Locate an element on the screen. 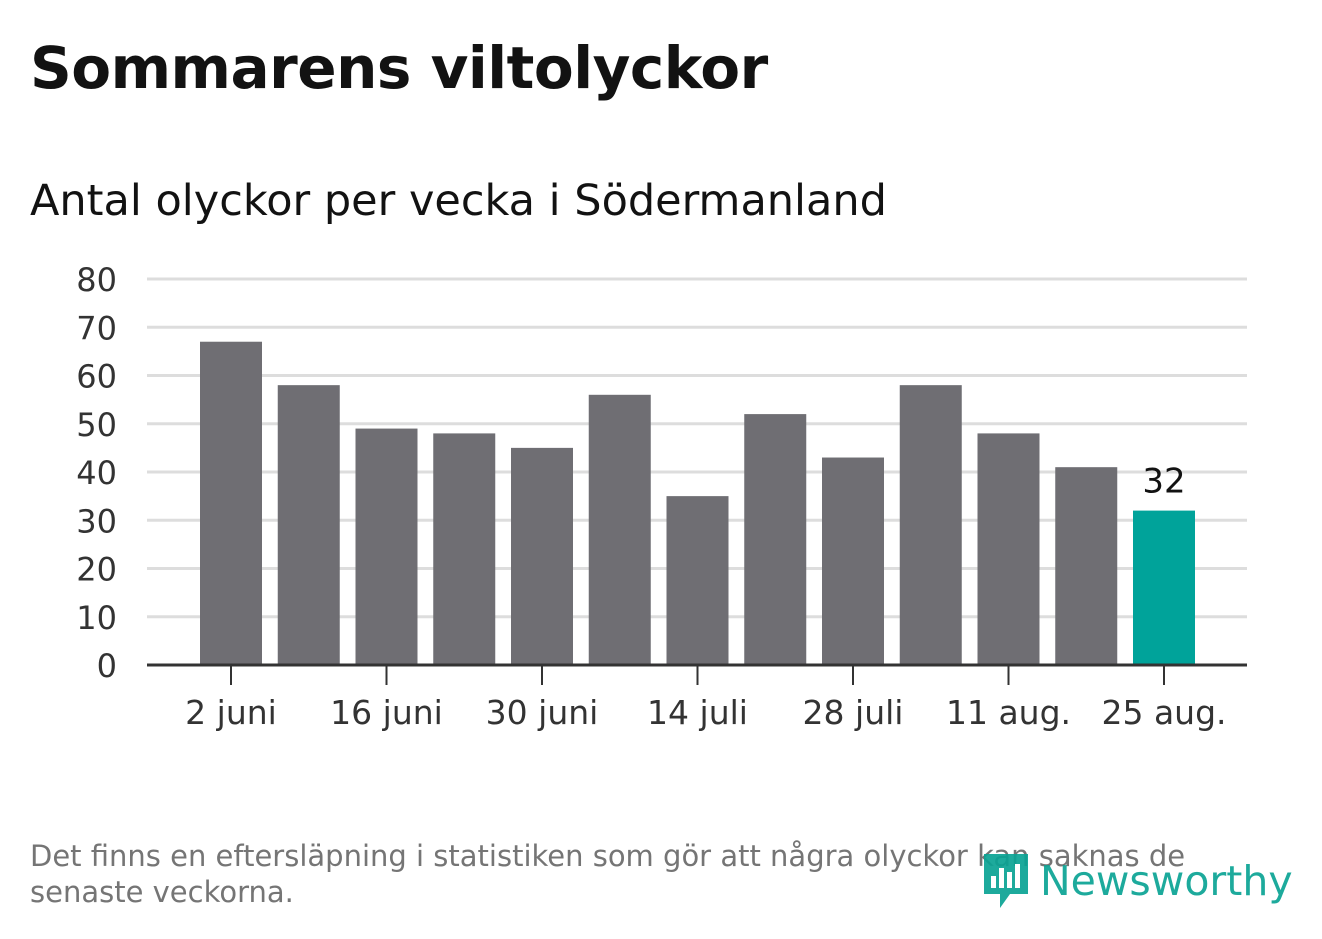 The width and height of the screenshot is (1322, 939). y-tick-label: 30 is located at coordinates (96, 521).